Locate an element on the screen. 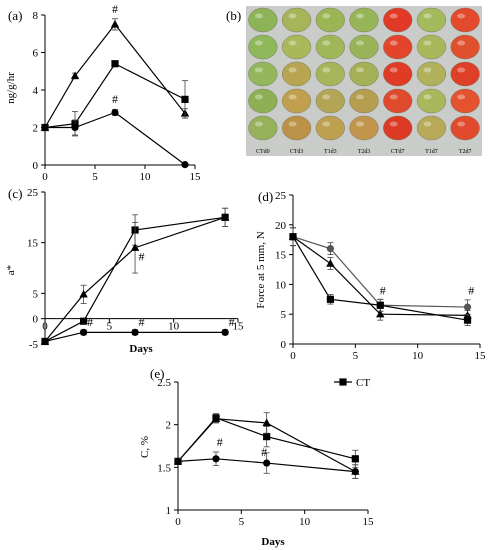 This screenshot has height=550, width=494. y-tick-label: 4 is located at coordinates (36, 91).